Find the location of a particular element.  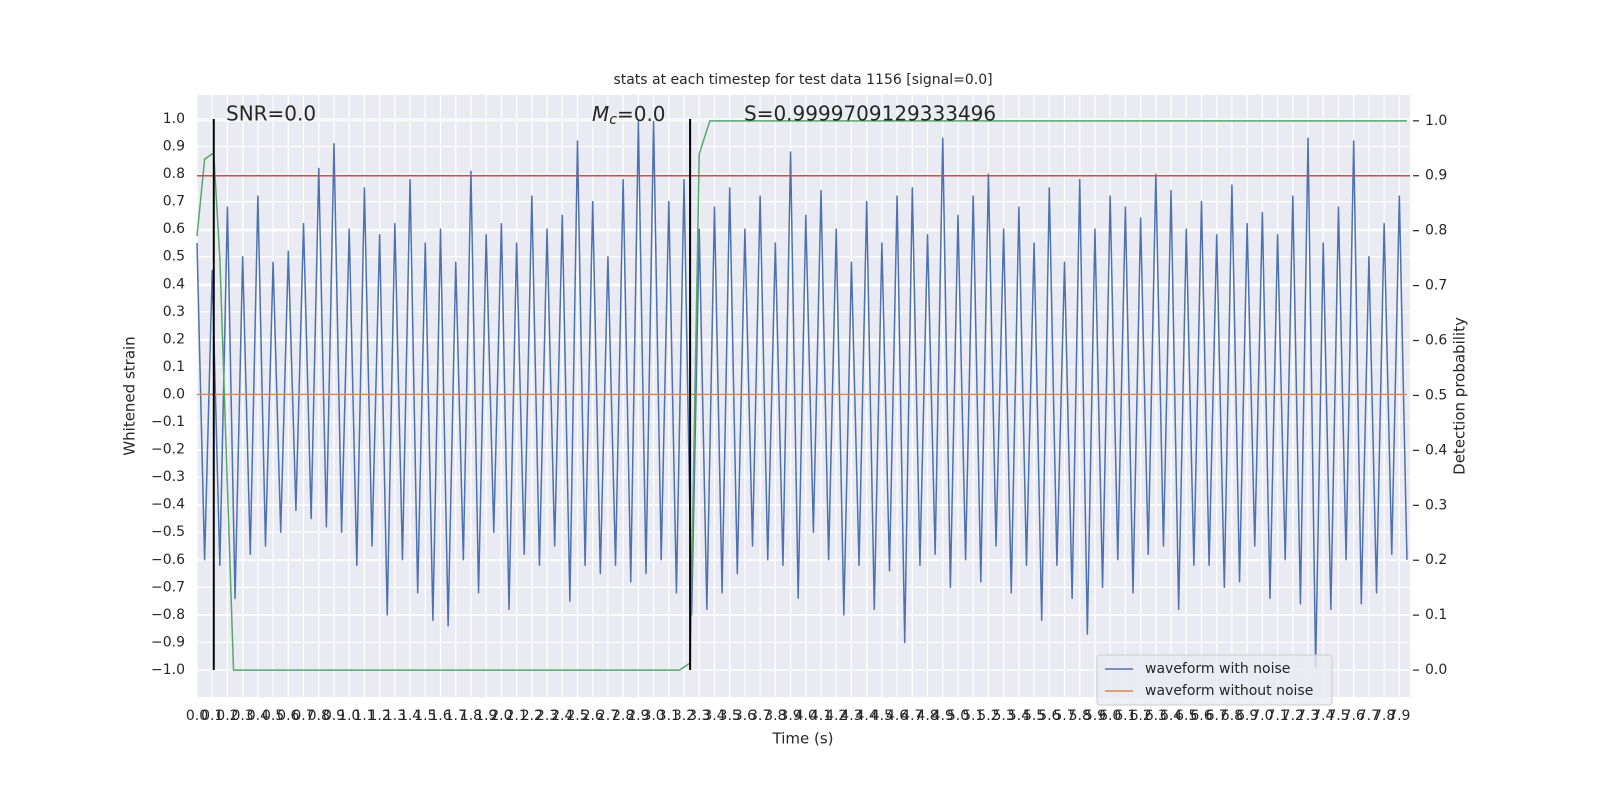

y2-tick-label: 0.4 is located at coordinates (1436, 450).